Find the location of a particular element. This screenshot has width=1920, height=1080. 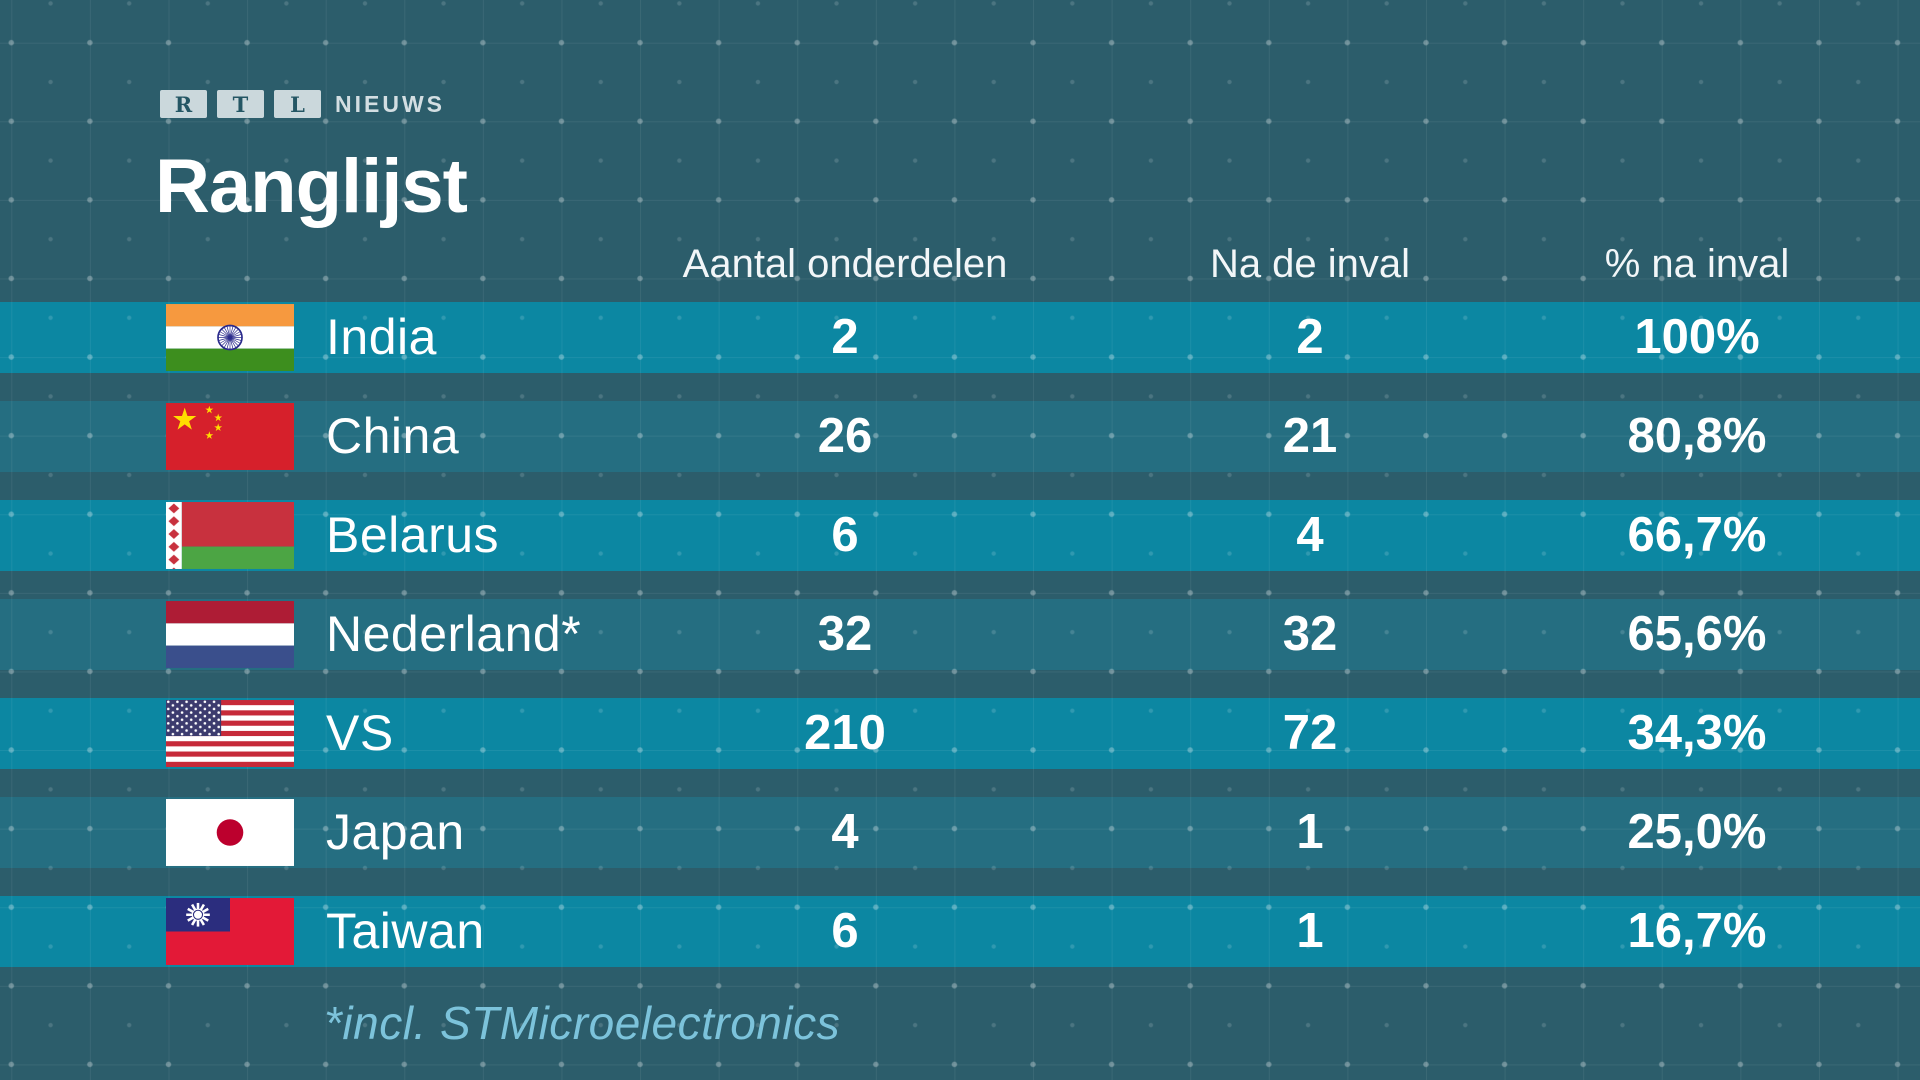

rtl-logo-letter-box: R is located at coordinates (183, 104).